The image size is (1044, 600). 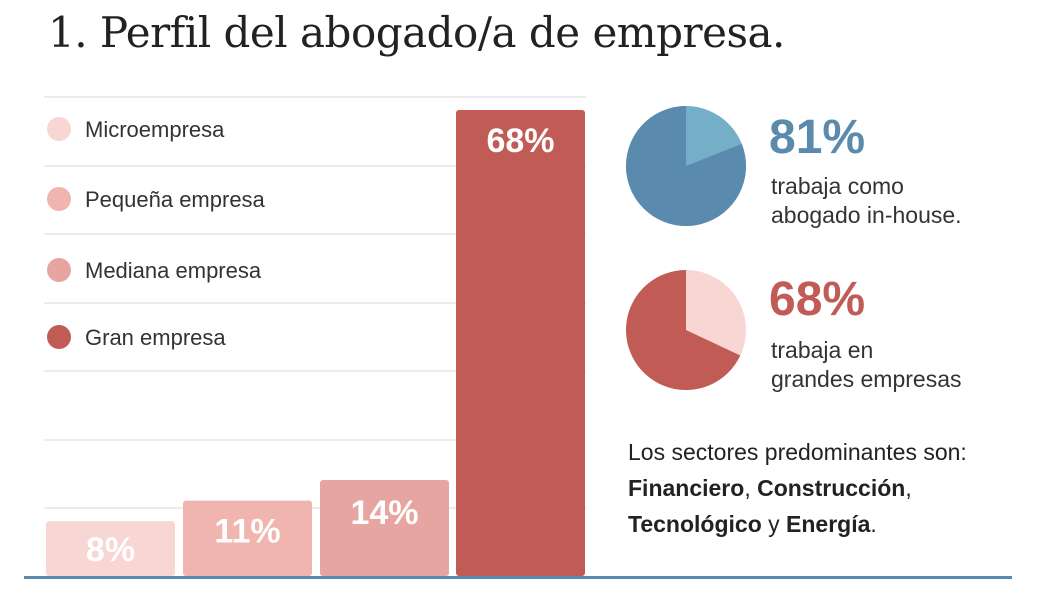 What do you see at coordinates (175, 199) in the screenshot?
I see `legend-label: Pequeña empresa` at bounding box center [175, 199].